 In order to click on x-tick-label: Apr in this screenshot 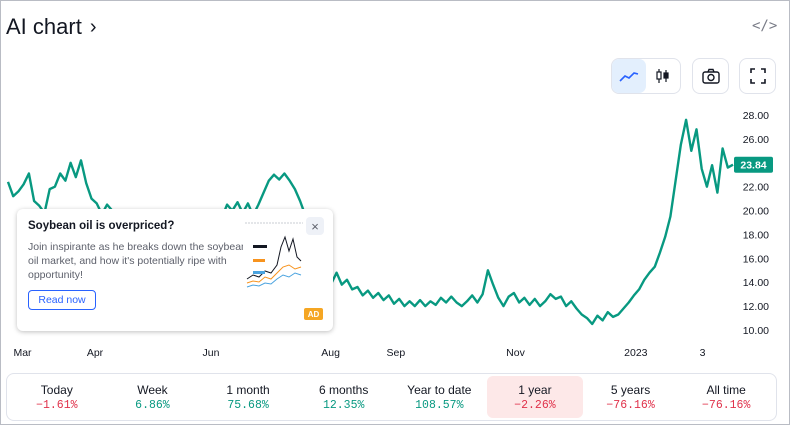, I will do `click(95, 353)`.